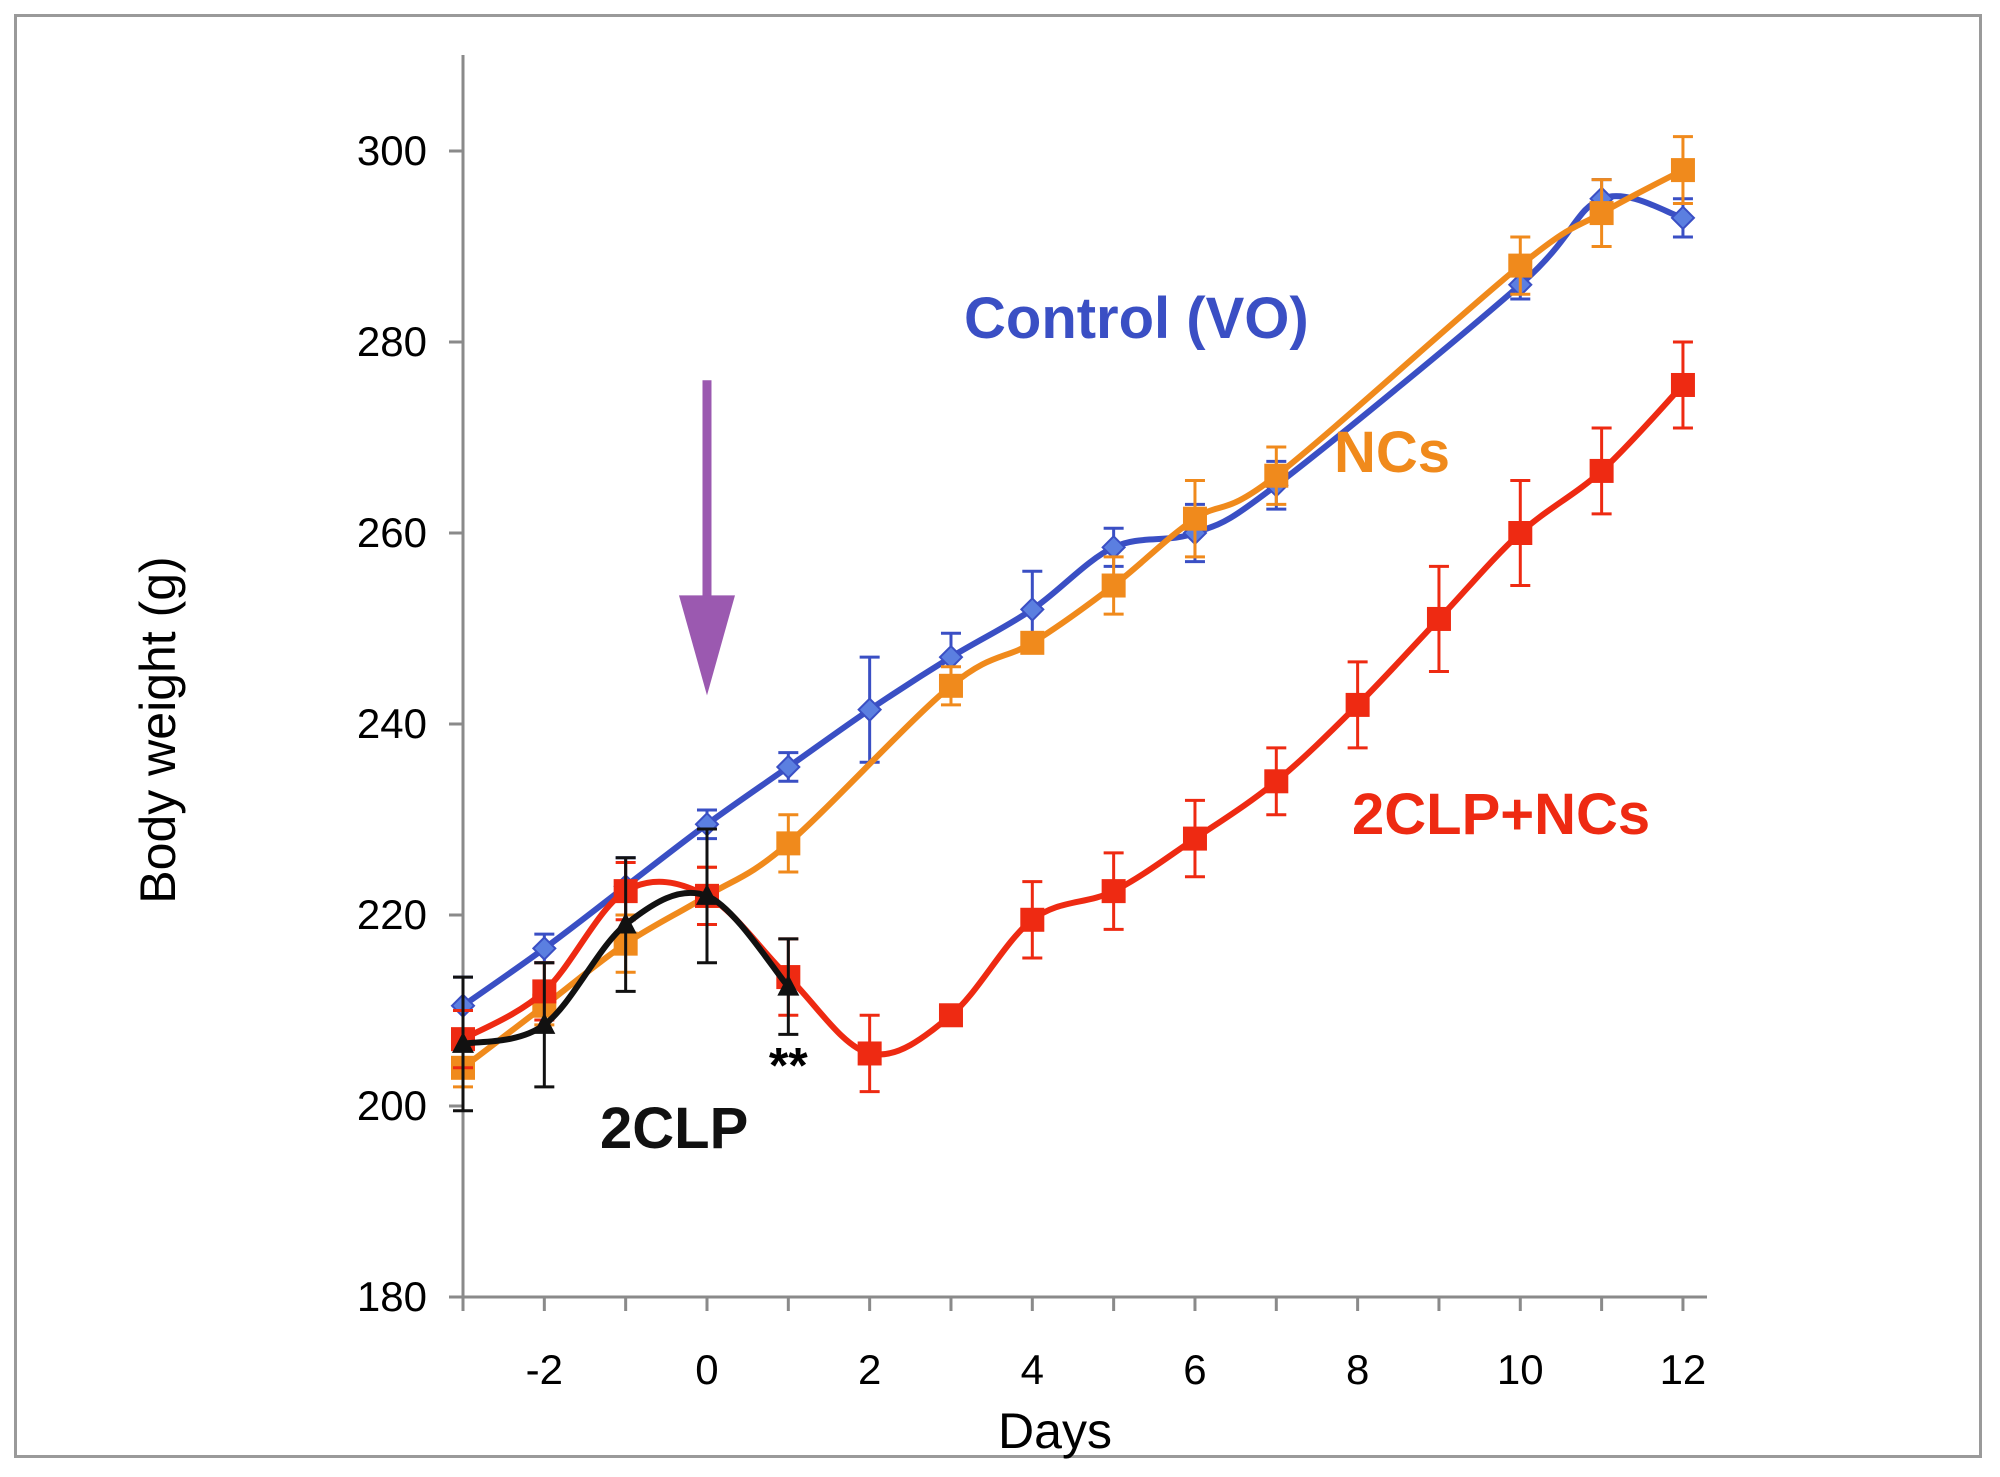 The width and height of the screenshot is (2000, 1477). Describe the element at coordinates (743, 737) in the screenshot. I see `annotations: **` at that location.